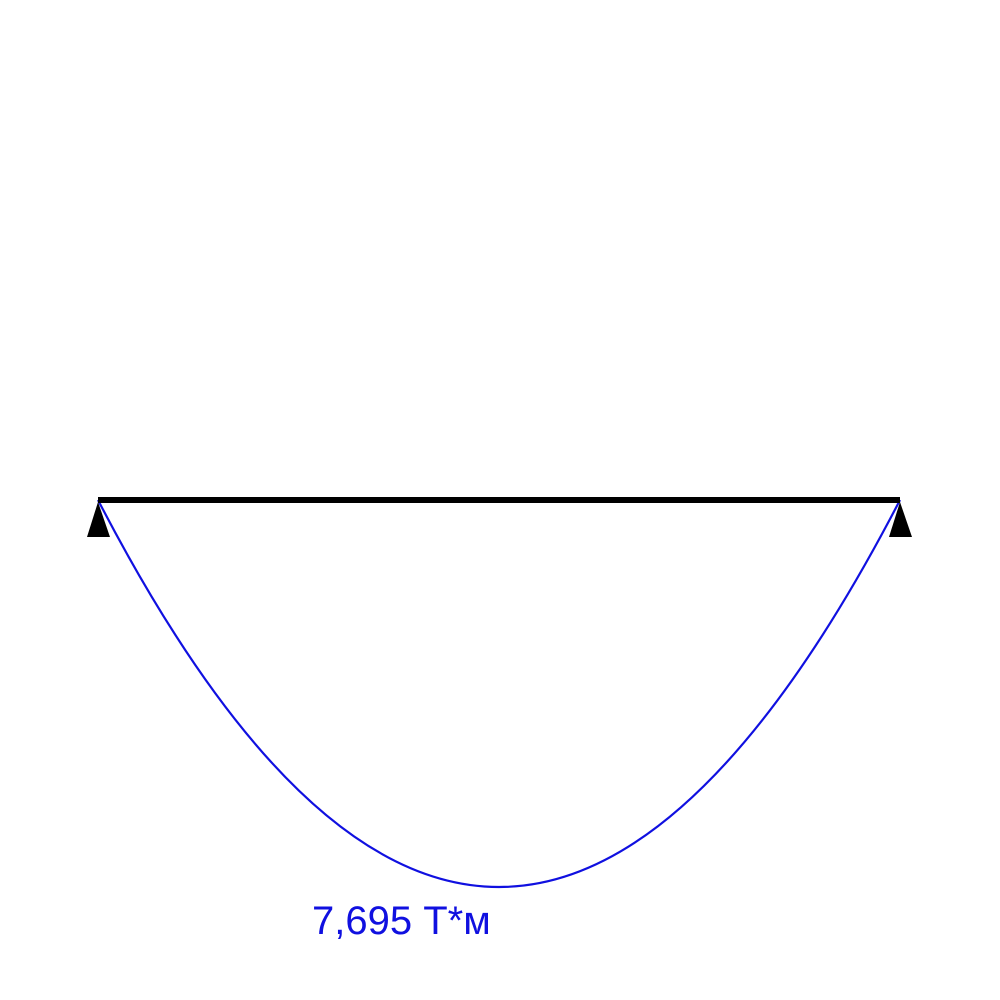  What do you see at coordinates (401, 921) in the screenshot?
I see `moment-label: 7,695 Т*м` at bounding box center [401, 921].